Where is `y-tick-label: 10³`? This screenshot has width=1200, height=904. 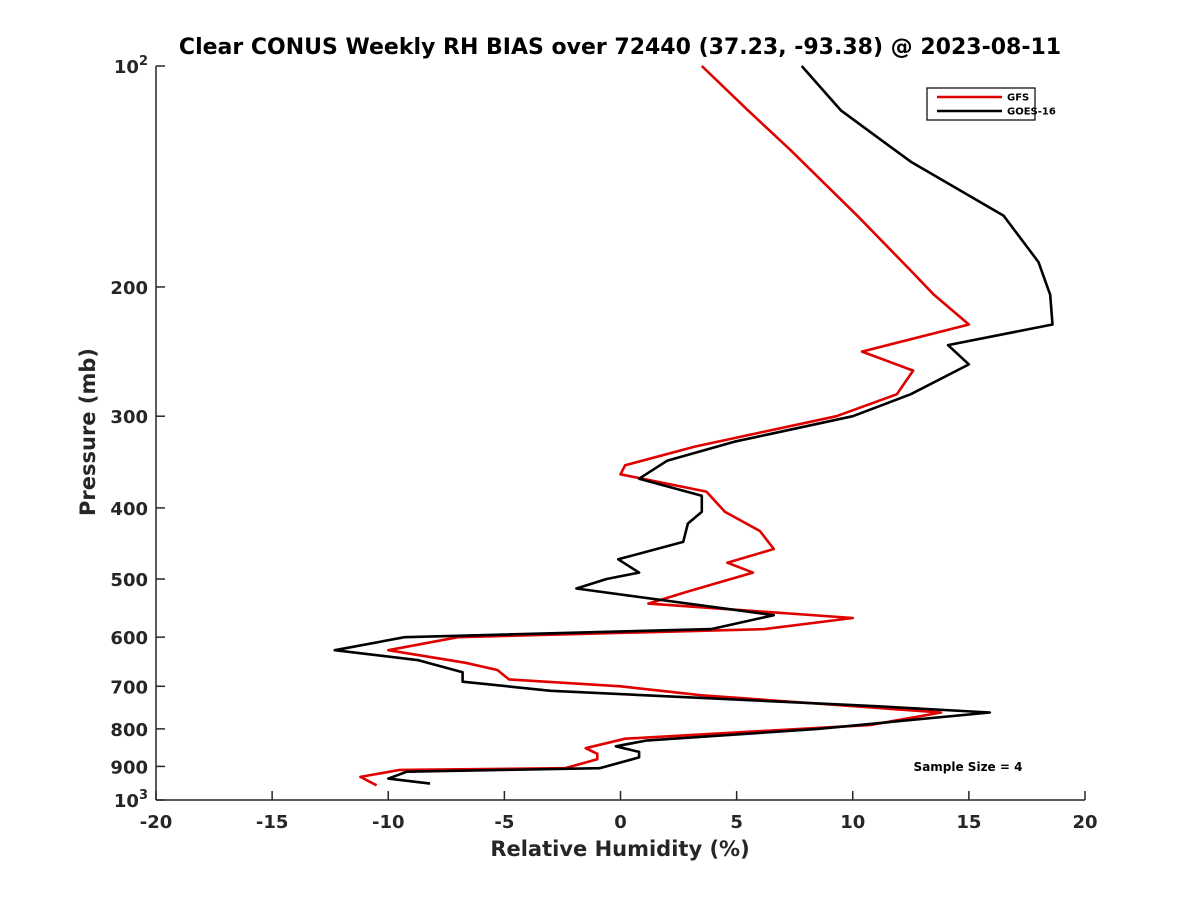 y-tick-label: 10³ is located at coordinates (131, 800).